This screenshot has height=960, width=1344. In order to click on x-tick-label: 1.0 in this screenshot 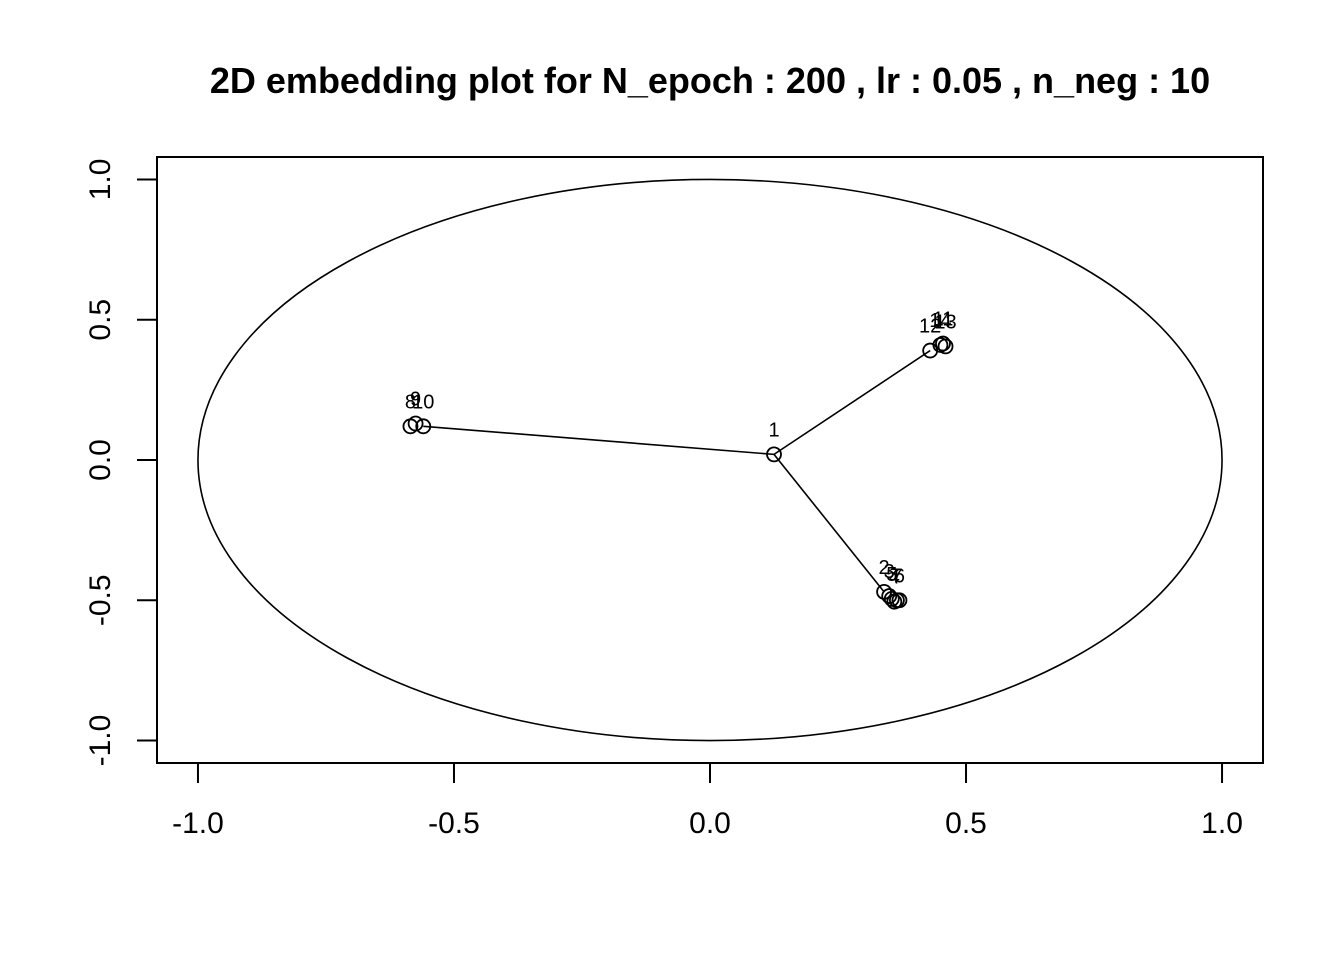, I will do `click(1222, 823)`.